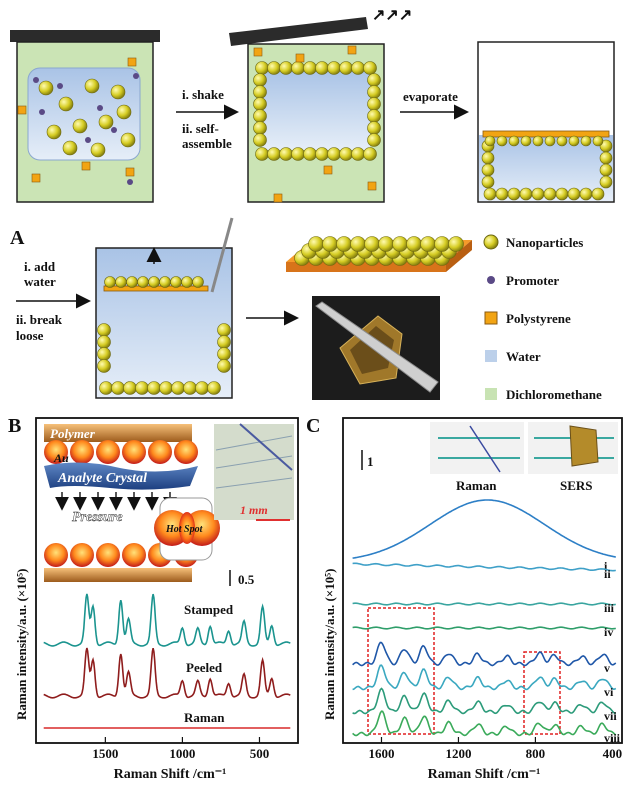 The height and width of the screenshot is (789, 630). I want to click on panel-b-xtick: 500, so click(260, 753).